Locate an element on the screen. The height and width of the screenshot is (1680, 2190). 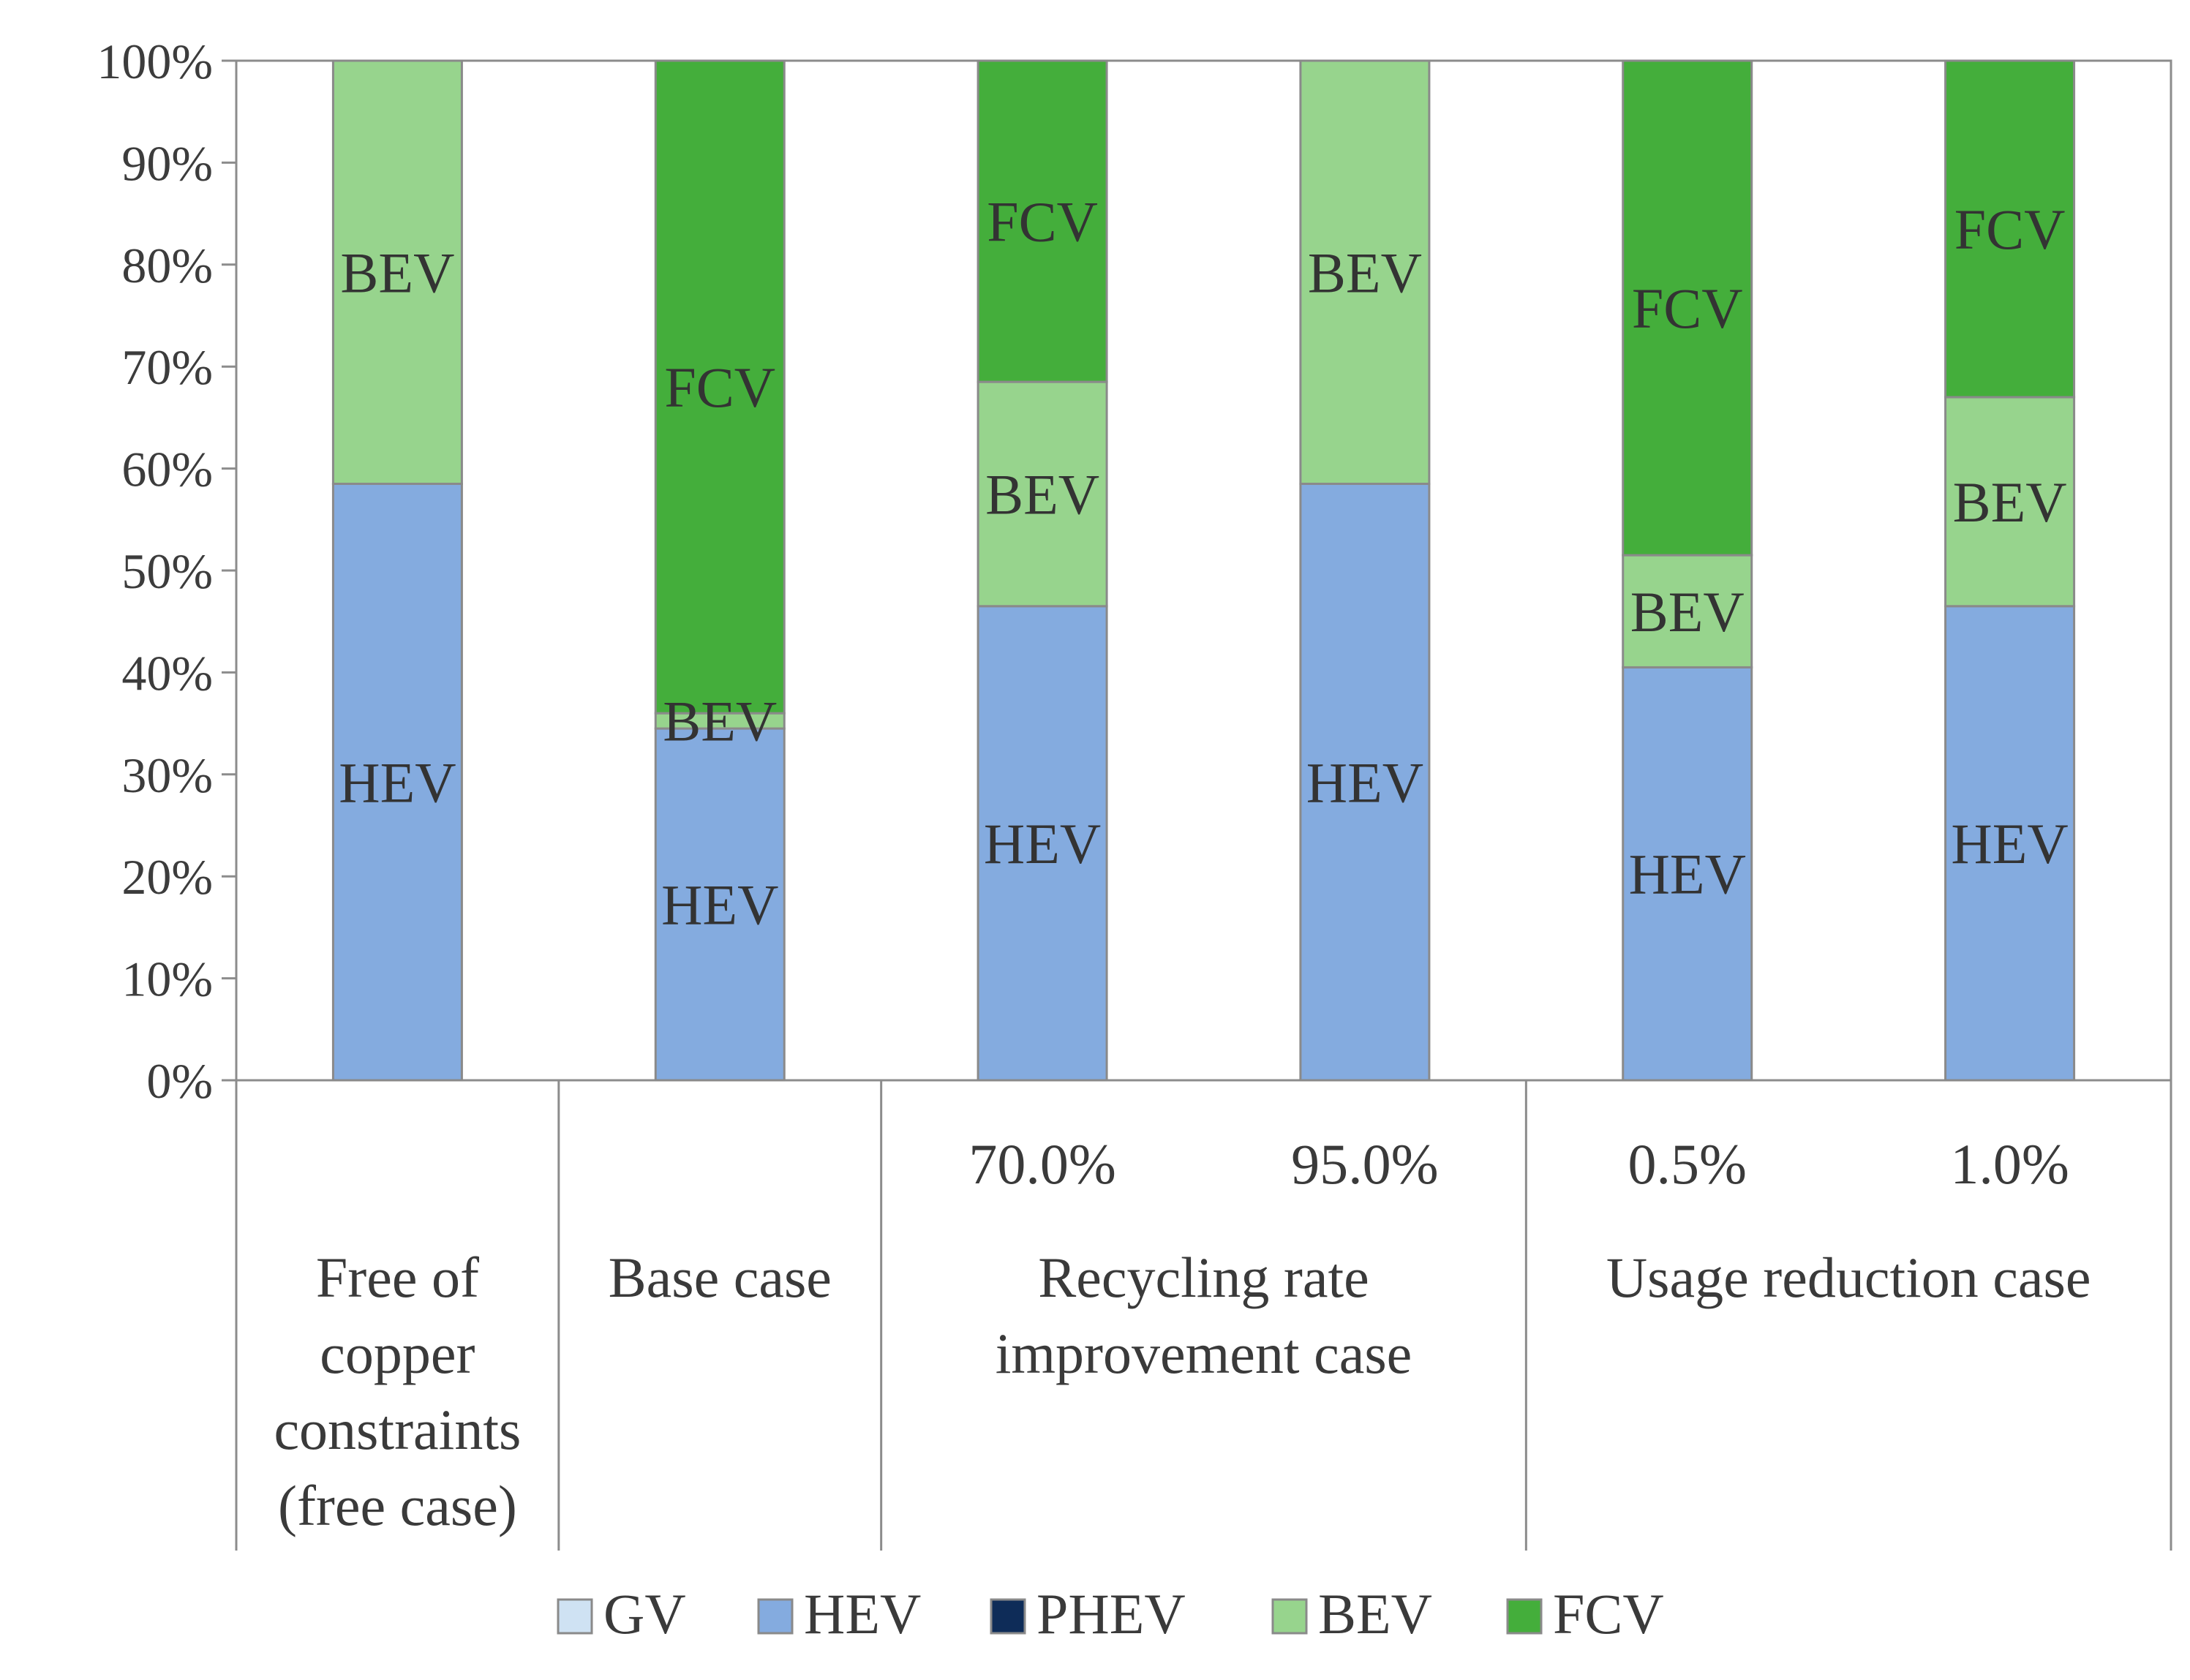
category-group-label: Usage reduction case is located at coordinates (1848, 1277).